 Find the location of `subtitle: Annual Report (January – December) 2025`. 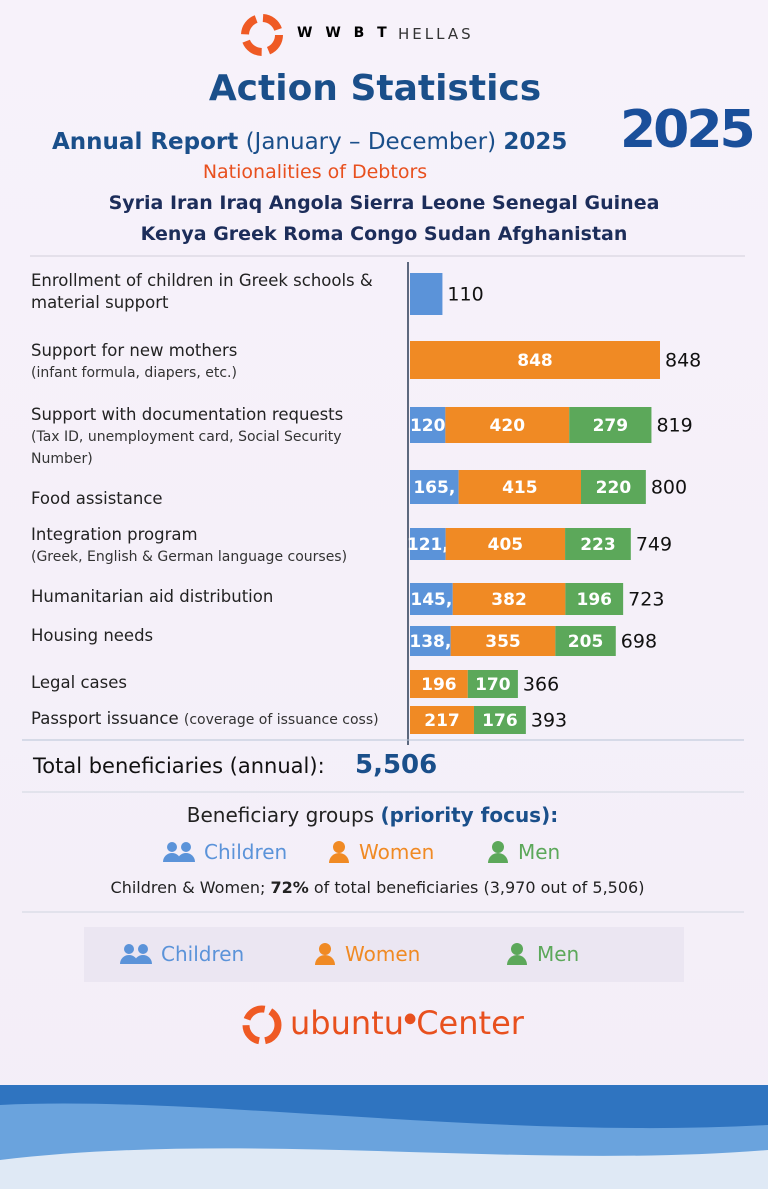

subtitle: Annual Report (January – December) 2025 is located at coordinates (309, 142).